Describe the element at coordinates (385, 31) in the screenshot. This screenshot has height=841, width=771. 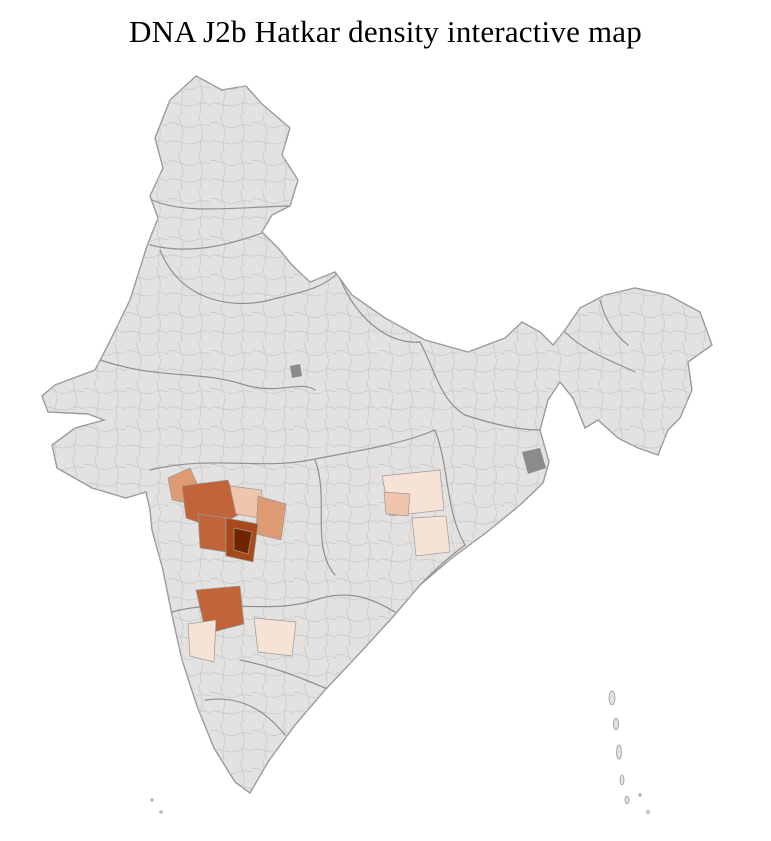
I see `page-title: DNA J2b Hatkar density interactive map` at that location.